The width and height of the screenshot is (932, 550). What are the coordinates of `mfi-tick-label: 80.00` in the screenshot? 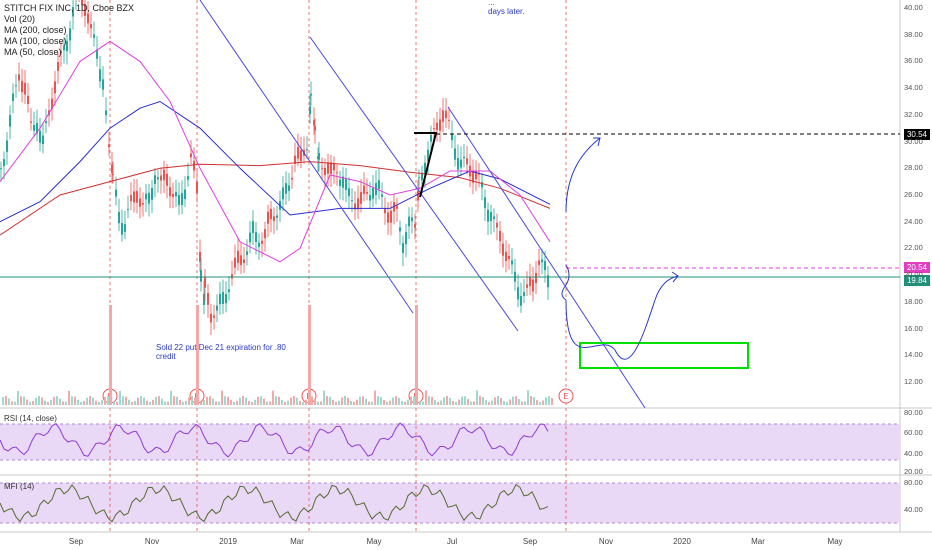 It's located at (913, 482).